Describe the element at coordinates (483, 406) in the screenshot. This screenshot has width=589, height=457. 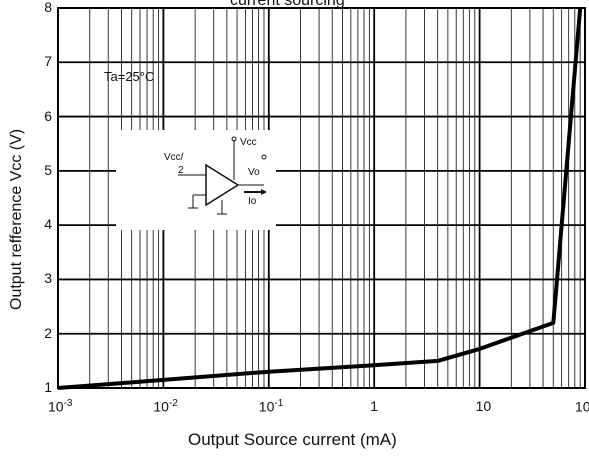
I see `x-tick-label: 10` at that location.